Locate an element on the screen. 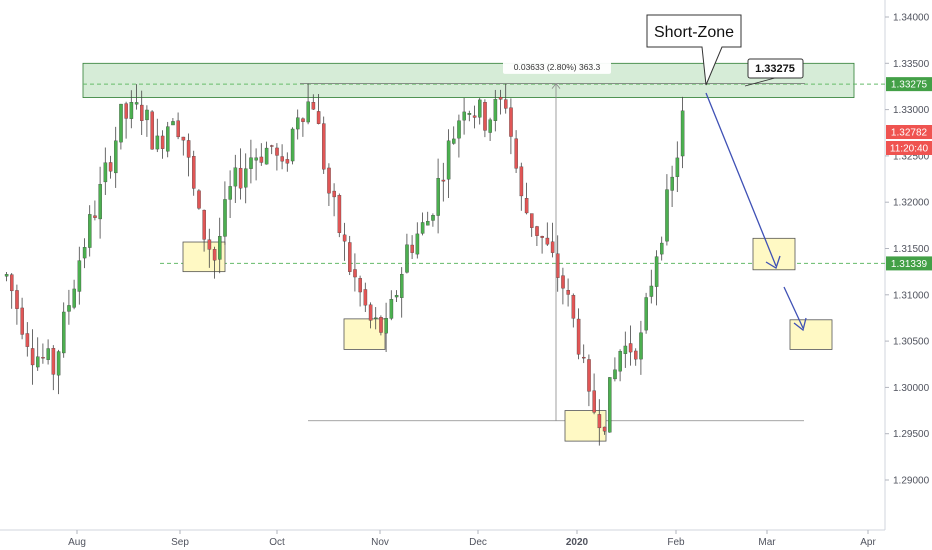 The height and width of the screenshot is (550, 932). measure-label-bg is located at coordinates (557, 66).